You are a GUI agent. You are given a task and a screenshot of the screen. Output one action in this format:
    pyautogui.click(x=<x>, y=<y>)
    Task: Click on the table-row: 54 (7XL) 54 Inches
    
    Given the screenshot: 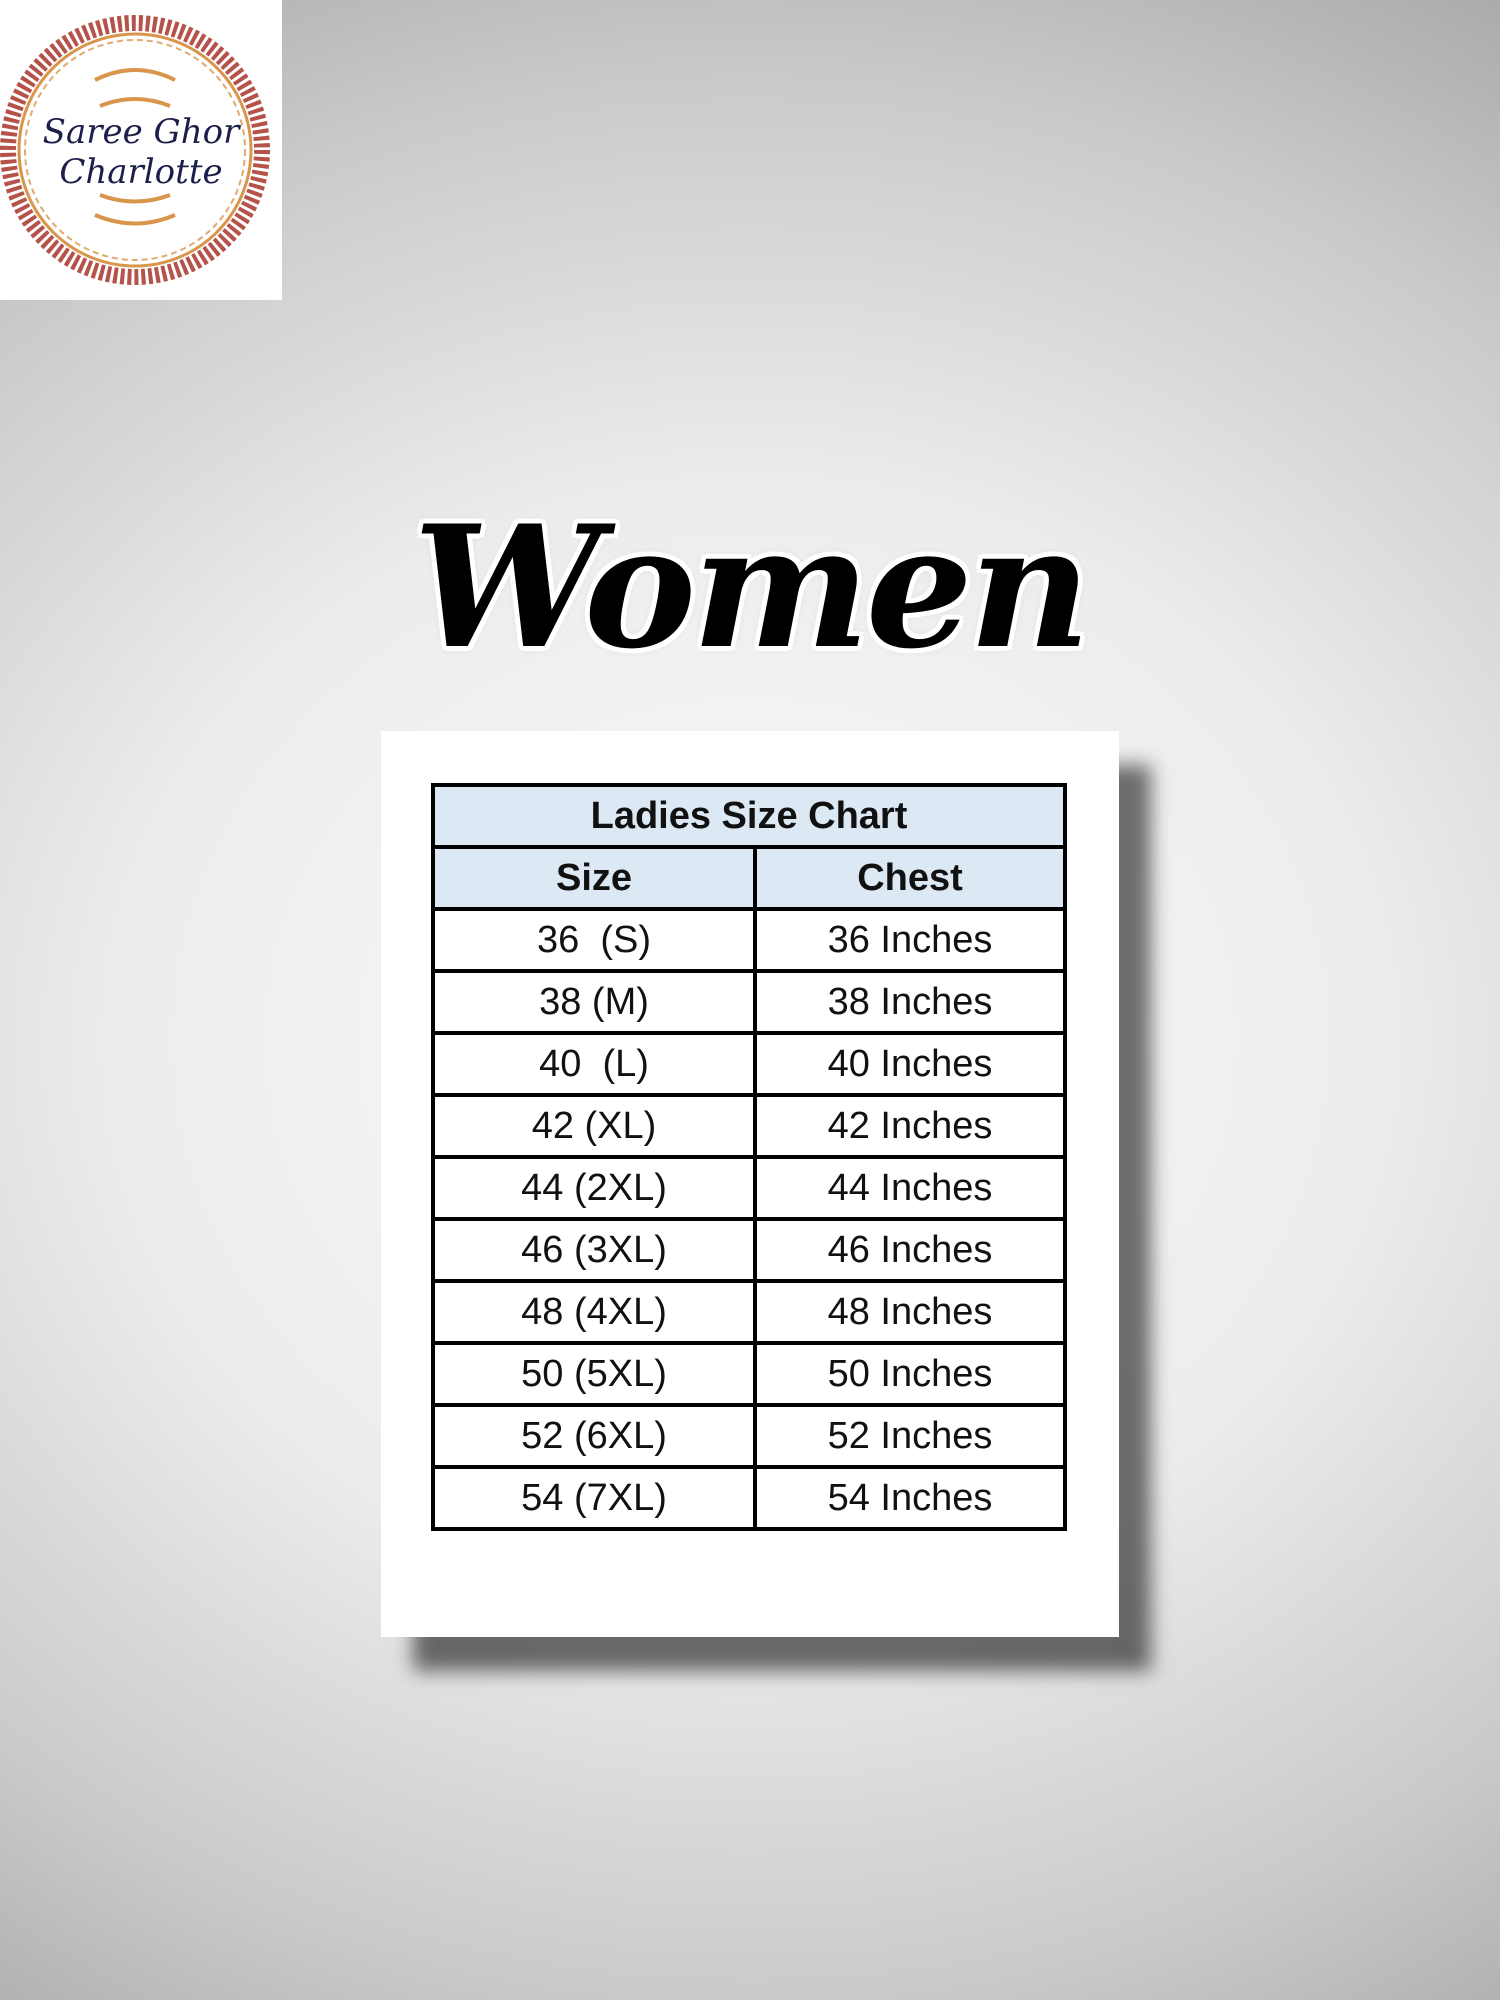 What is the action you would take?
    pyautogui.click(x=749, y=1498)
    